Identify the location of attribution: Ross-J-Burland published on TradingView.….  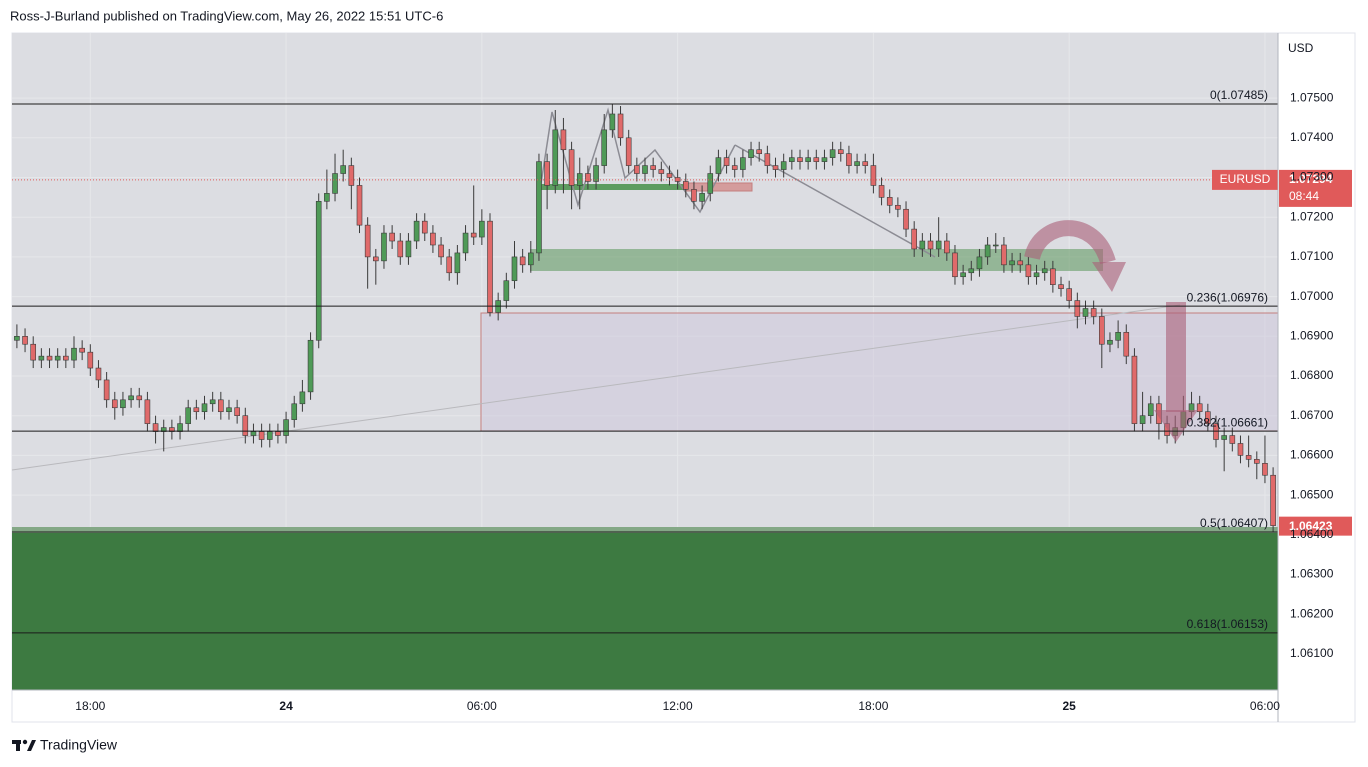
(226, 15).